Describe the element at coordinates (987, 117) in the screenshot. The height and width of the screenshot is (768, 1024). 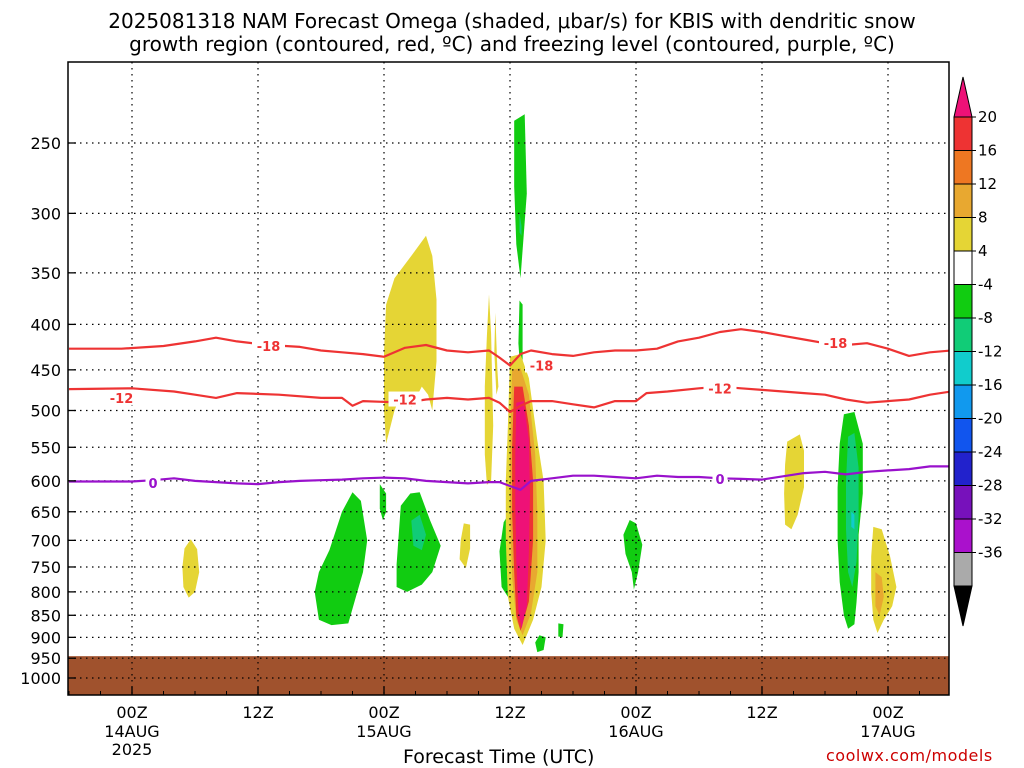
I see `colorbar-label: 20` at that location.